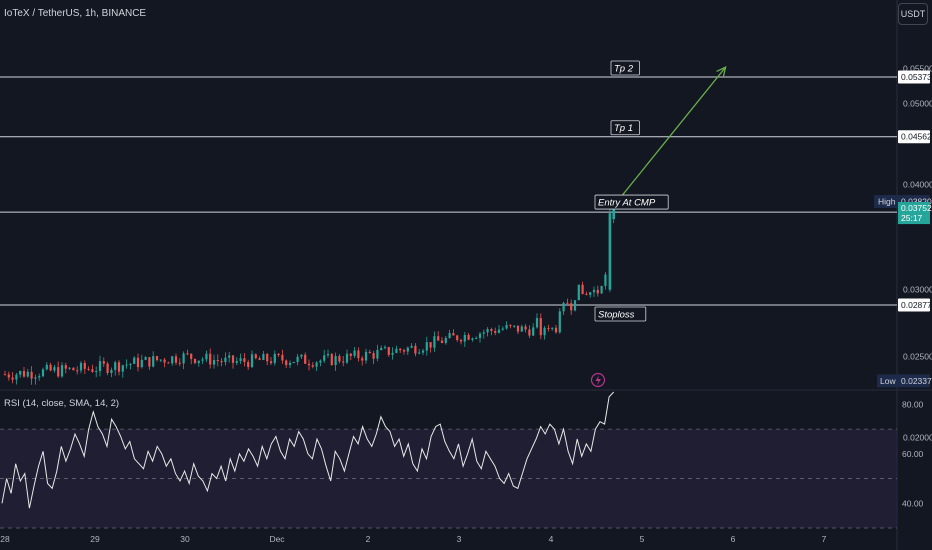 The width and height of the screenshot is (932, 550). I want to click on icons, so click(598, 380).